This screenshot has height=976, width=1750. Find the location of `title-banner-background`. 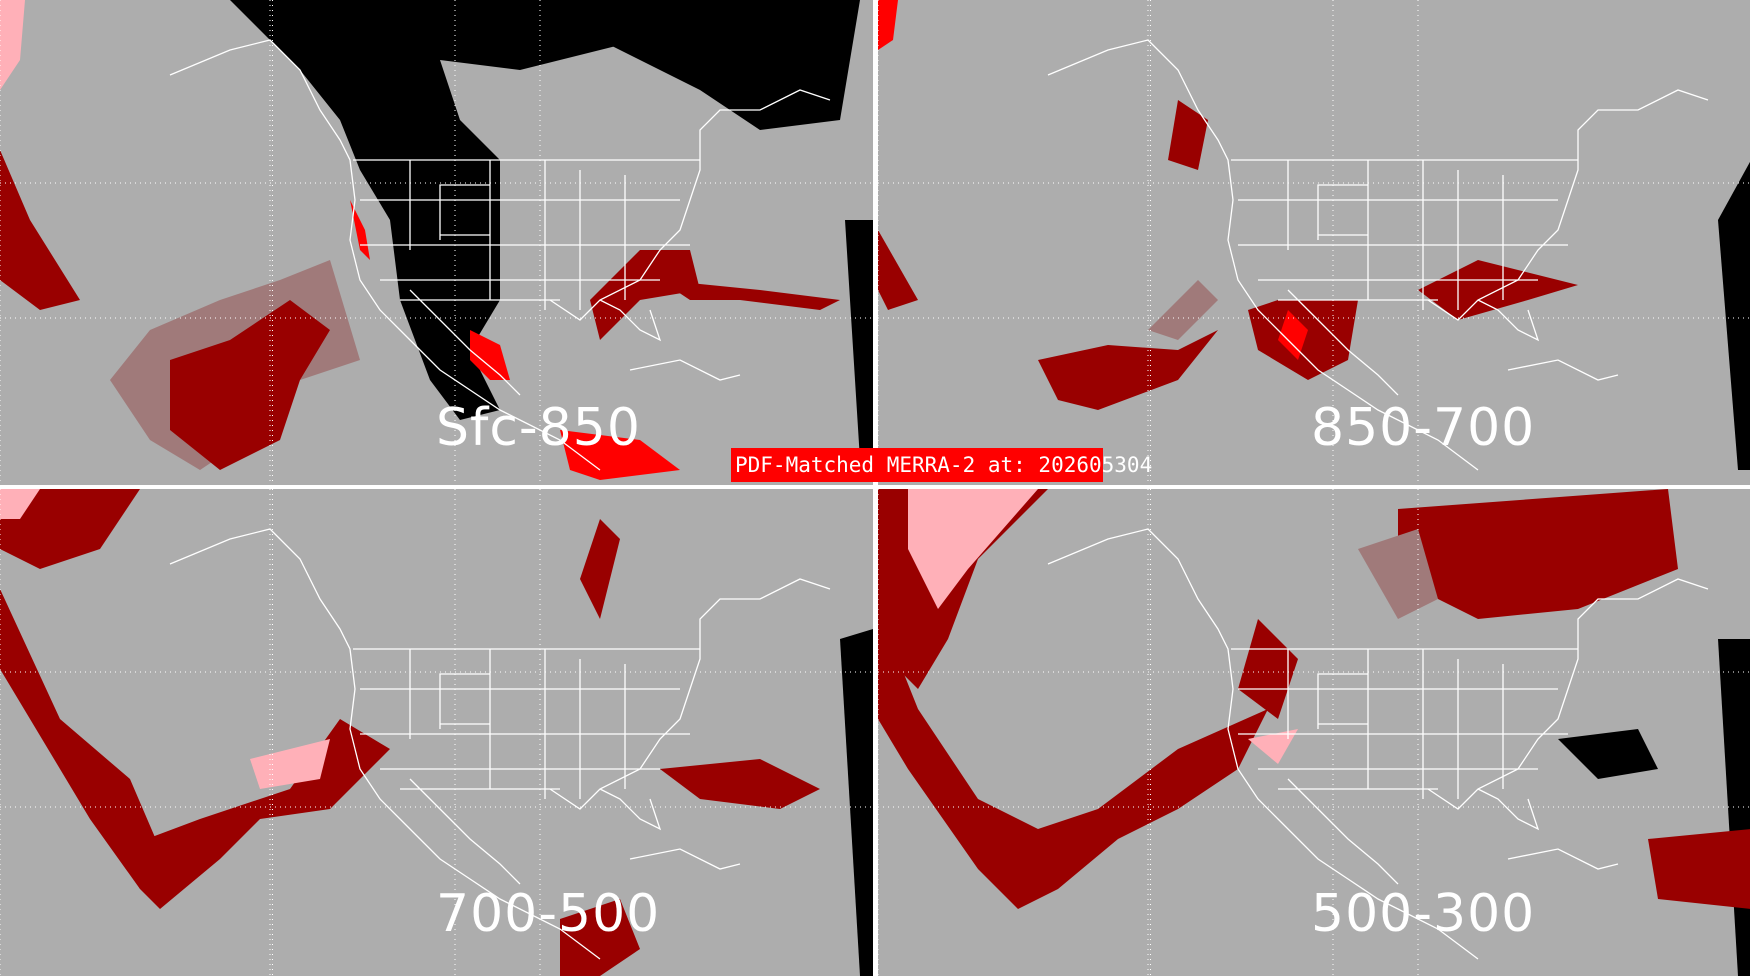

title-banner-background is located at coordinates (917, 465).